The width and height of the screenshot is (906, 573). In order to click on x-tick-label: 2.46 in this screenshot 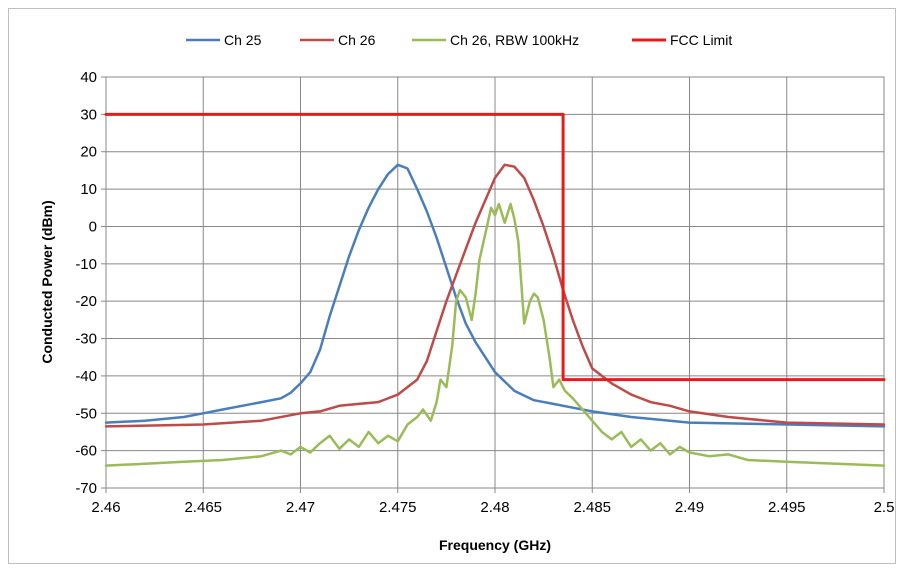, I will do `click(105, 507)`.